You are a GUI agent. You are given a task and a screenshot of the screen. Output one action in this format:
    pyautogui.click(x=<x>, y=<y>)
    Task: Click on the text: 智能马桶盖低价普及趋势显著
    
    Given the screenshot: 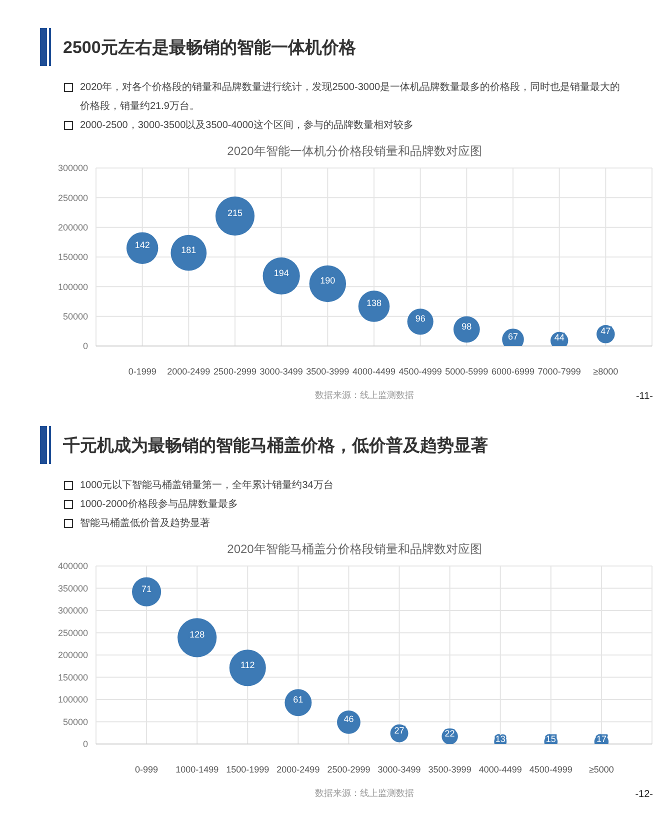 What is the action you would take?
    pyautogui.click(x=145, y=523)
    